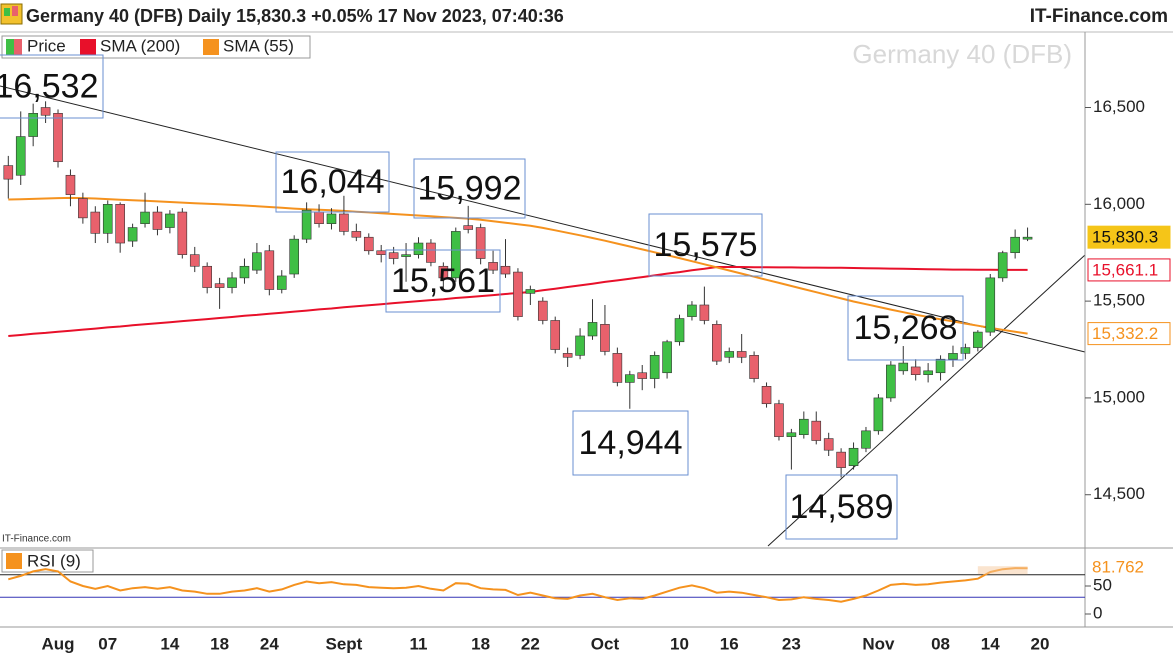  I want to click on legend: Price SMA (200) SMA (55), so click(156, 47).